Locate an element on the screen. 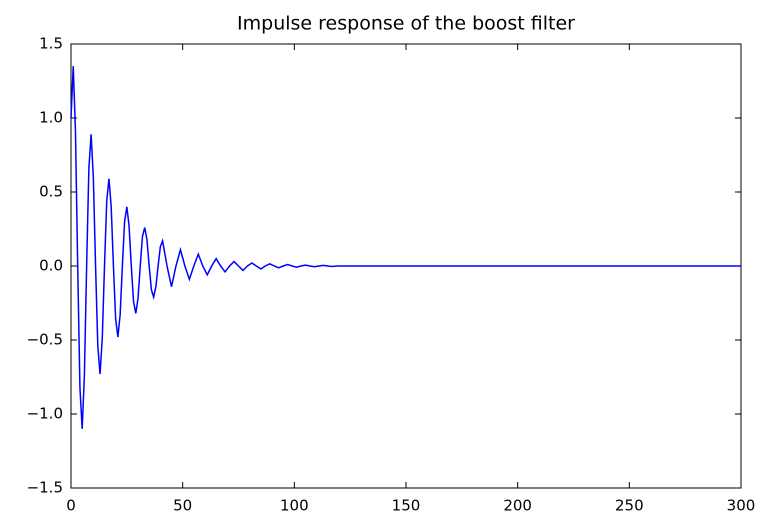  x-tick-label: 250 is located at coordinates (629, 506).